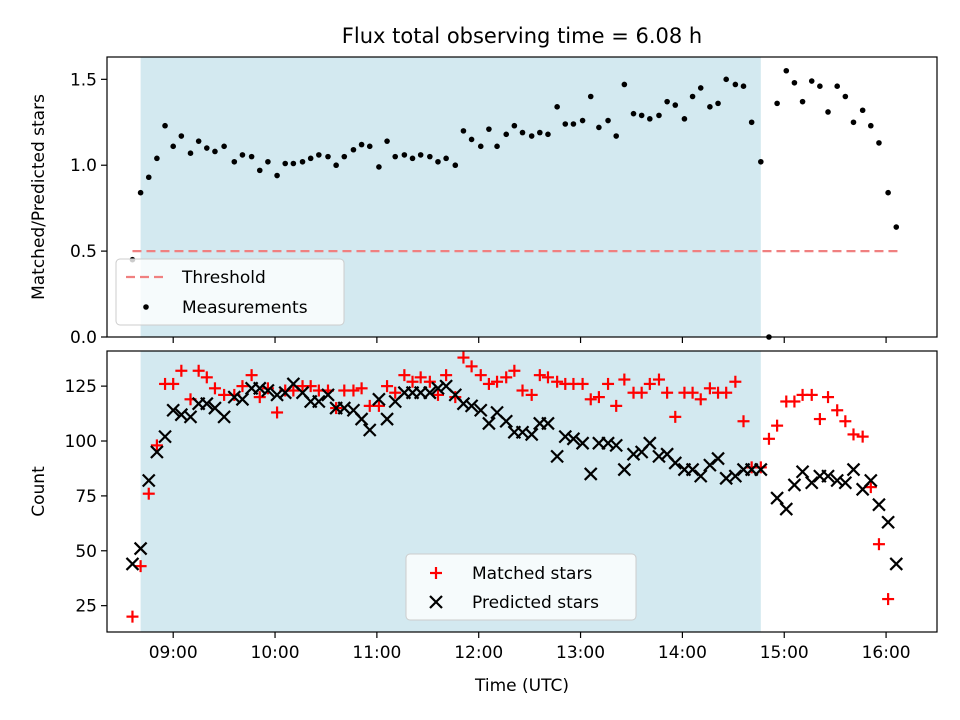  Describe the element at coordinates (223, 278) in the screenshot. I see `legend-threshold-label: Threshold` at that location.